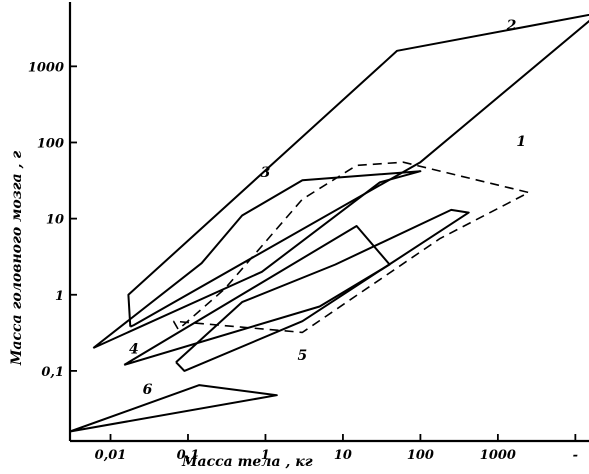 This screenshot has height=474, width=589. What do you see at coordinates (521, 142) in the screenshot?
I see `region-1-label: 1` at bounding box center [521, 142].